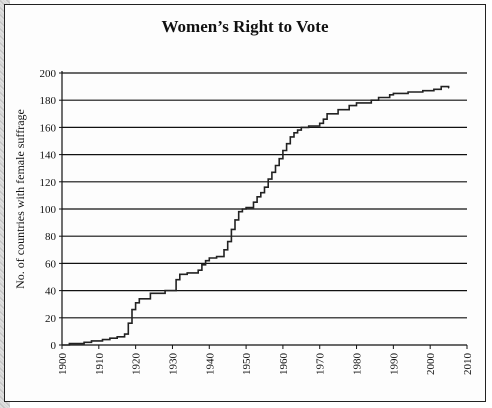 The width and height of the screenshot is (492, 408). Describe the element at coordinates (284, 364) in the screenshot. I see `x-tick-label: 1960` at that location.